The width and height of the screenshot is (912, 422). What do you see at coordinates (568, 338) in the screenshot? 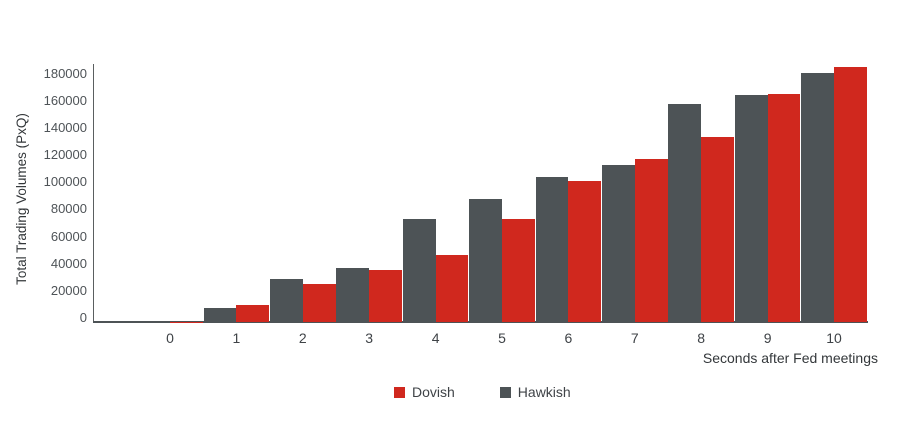
I see `x-tick-label: 6` at bounding box center [568, 338].